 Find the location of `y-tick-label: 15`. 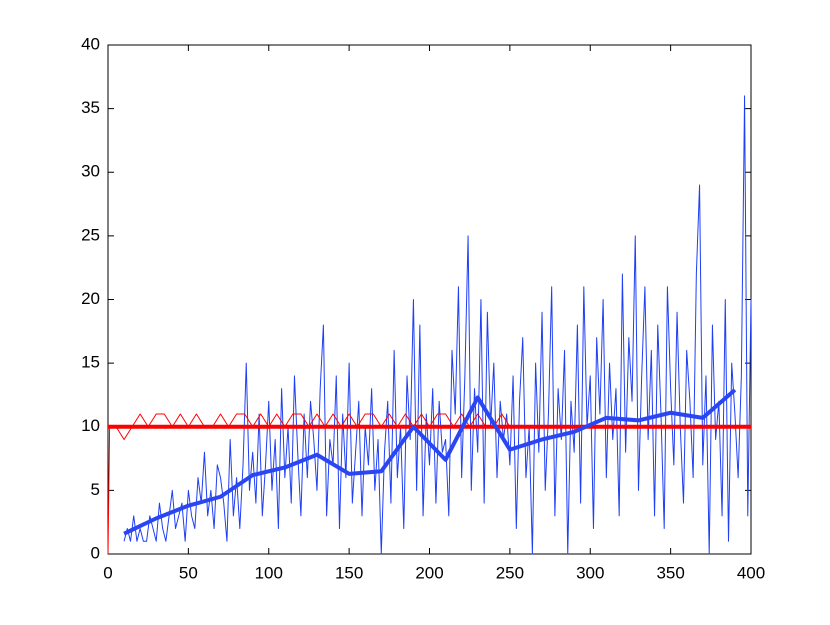

y-tick-label: 15 is located at coordinates (90, 362).